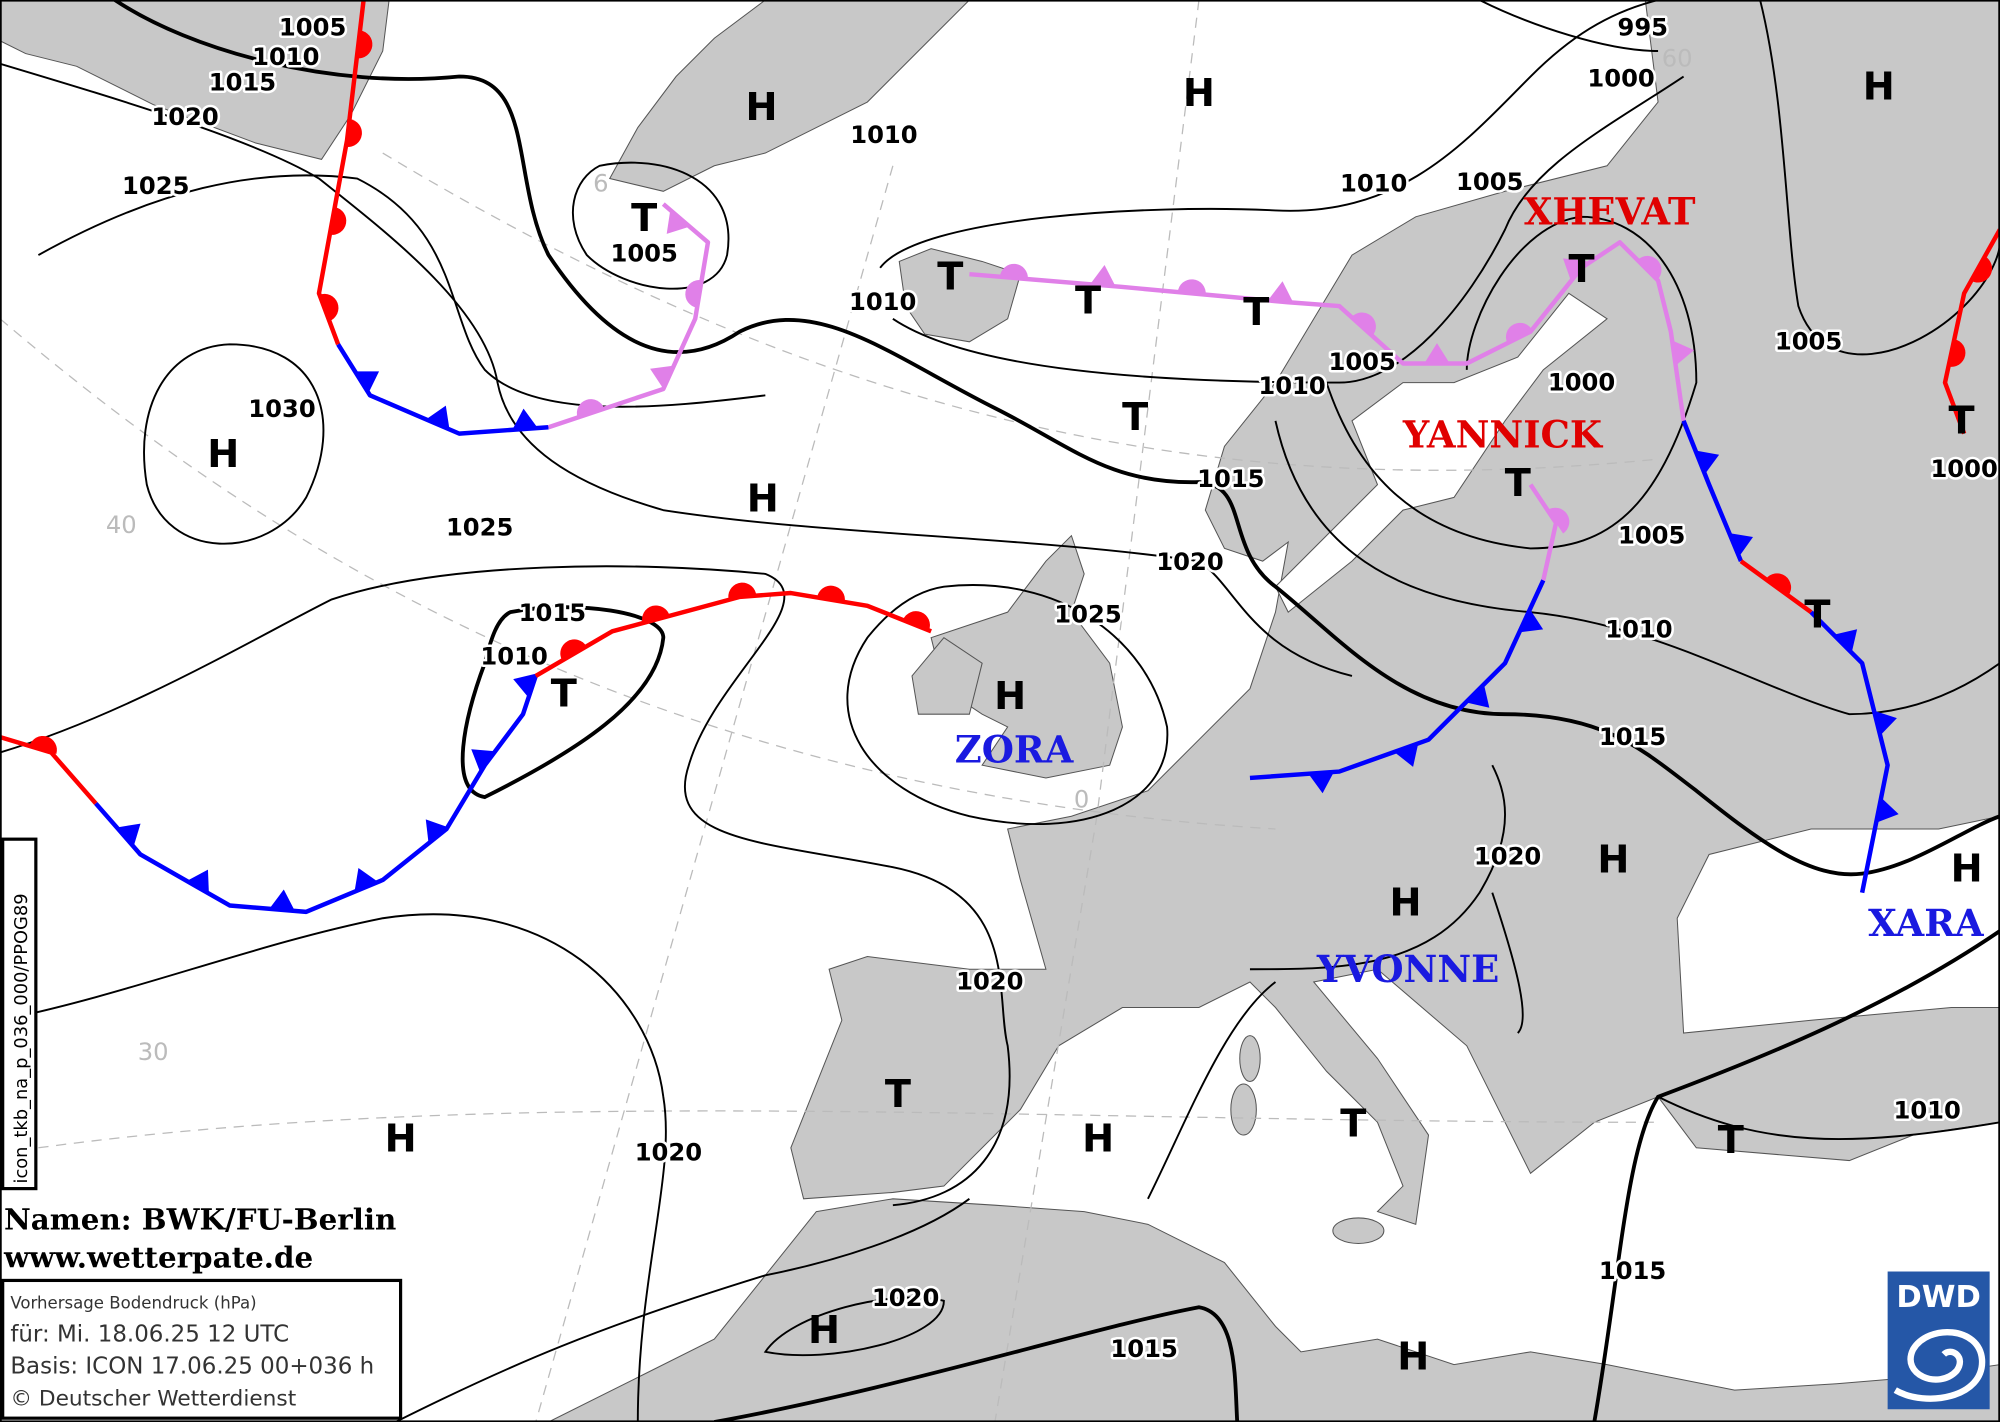 The image size is (2000, 1422). Describe the element at coordinates (158, 1257) in the screenshot. I see `website-credit: www.wetterpate.de` at that location.